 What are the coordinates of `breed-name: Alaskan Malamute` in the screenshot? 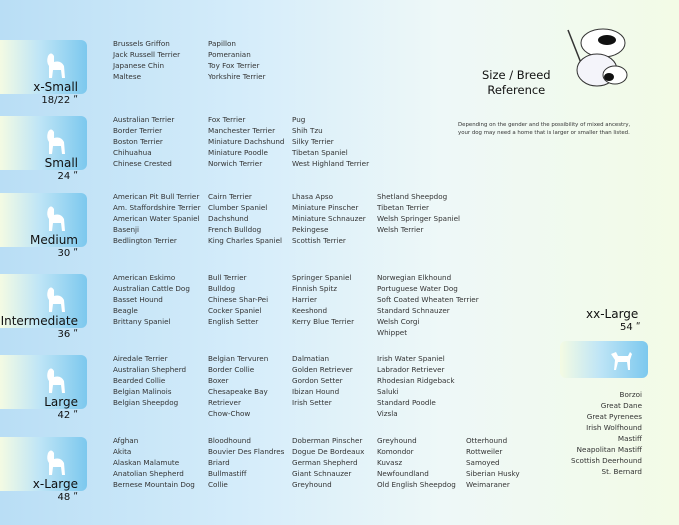 It's located at (146, 462).